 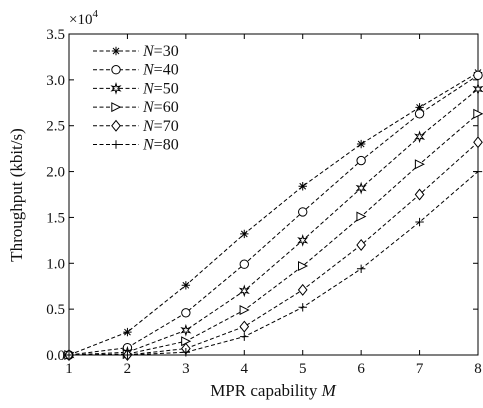 What do you see at coordinates (55, 356) in the screenshot?
I see `y-tick-label: 0.0` at bounding box center [55, 356].